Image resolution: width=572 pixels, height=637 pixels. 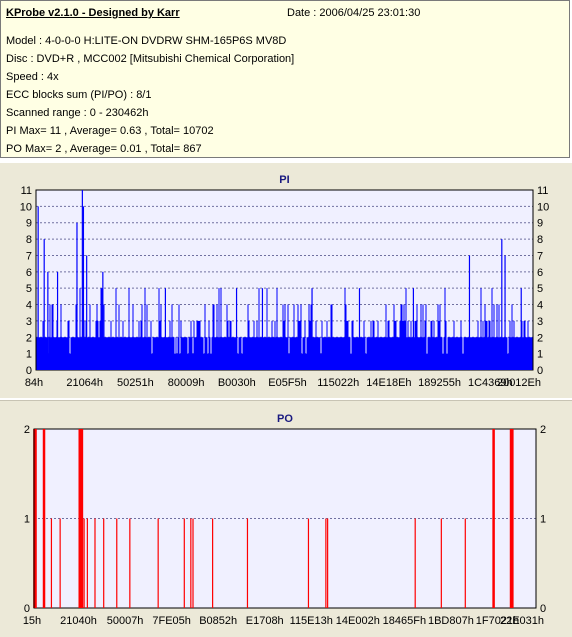 I want to click on x-tick-label: 18465Fh, so click(x=404, y=621).